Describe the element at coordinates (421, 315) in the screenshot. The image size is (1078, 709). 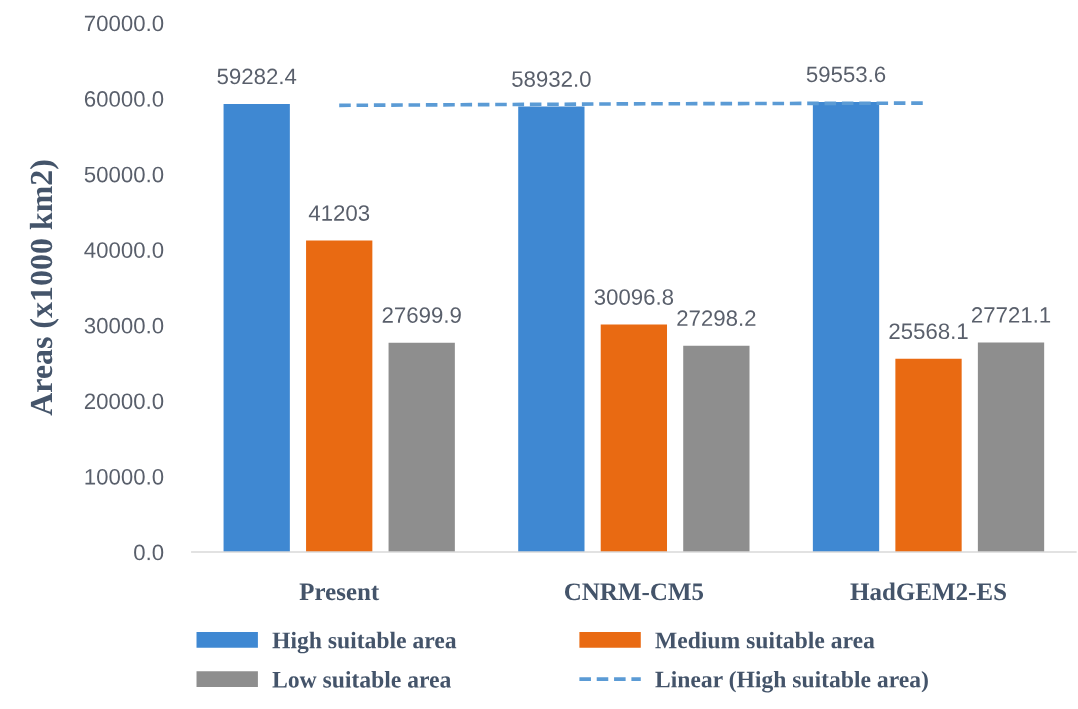
I see `data-label: 27699.9` at that location.